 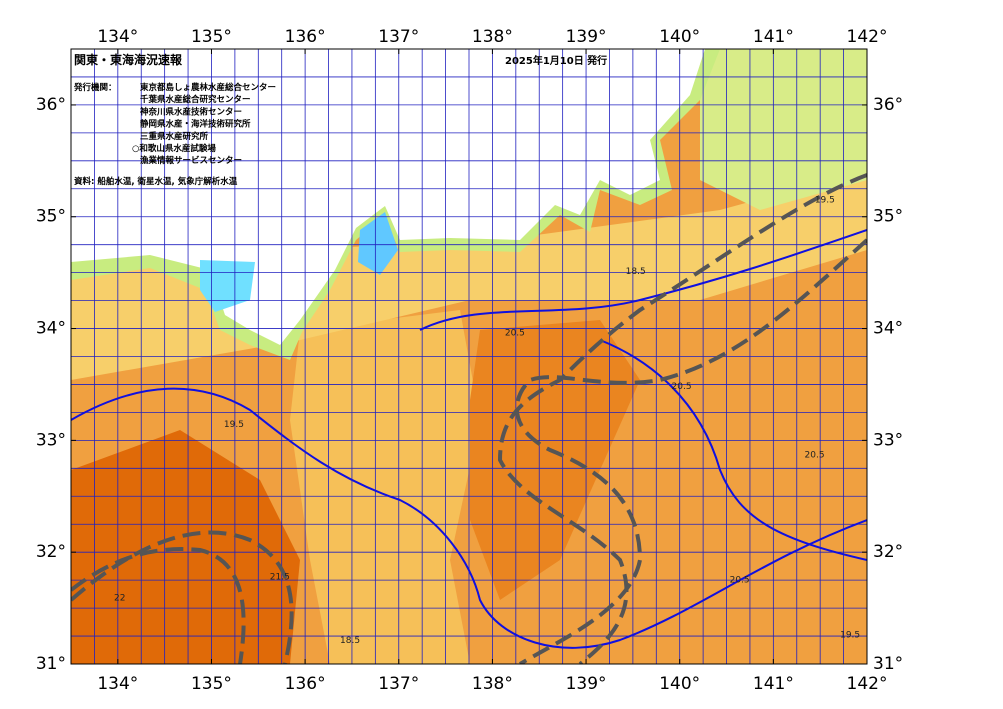 I want to click on bay, so click(x=378, y=243).